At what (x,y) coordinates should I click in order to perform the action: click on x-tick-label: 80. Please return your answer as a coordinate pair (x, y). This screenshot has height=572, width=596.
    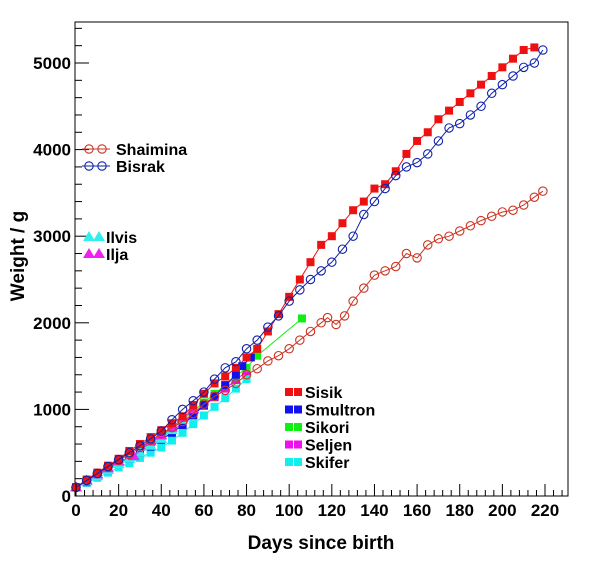
    Looking at the image, I should click on (246, 510).